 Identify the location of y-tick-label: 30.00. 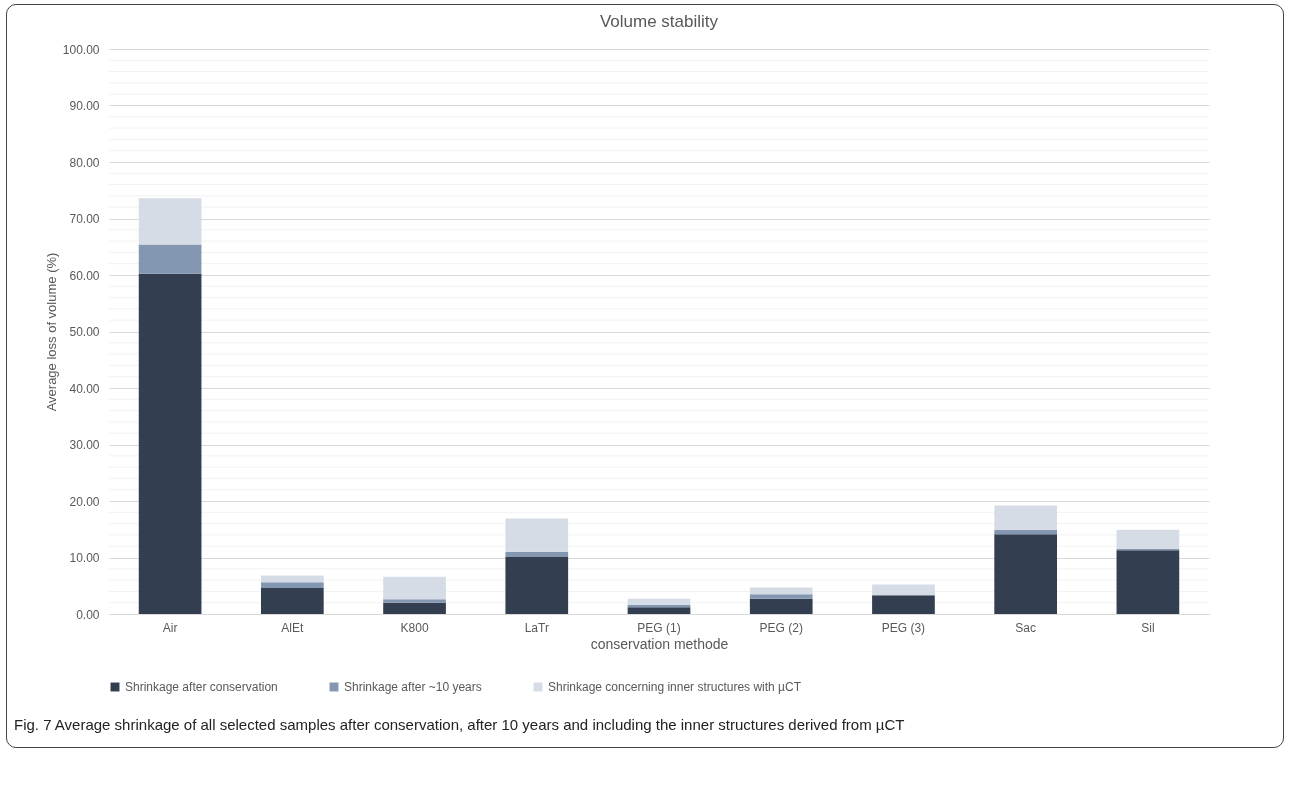
(84, 445).